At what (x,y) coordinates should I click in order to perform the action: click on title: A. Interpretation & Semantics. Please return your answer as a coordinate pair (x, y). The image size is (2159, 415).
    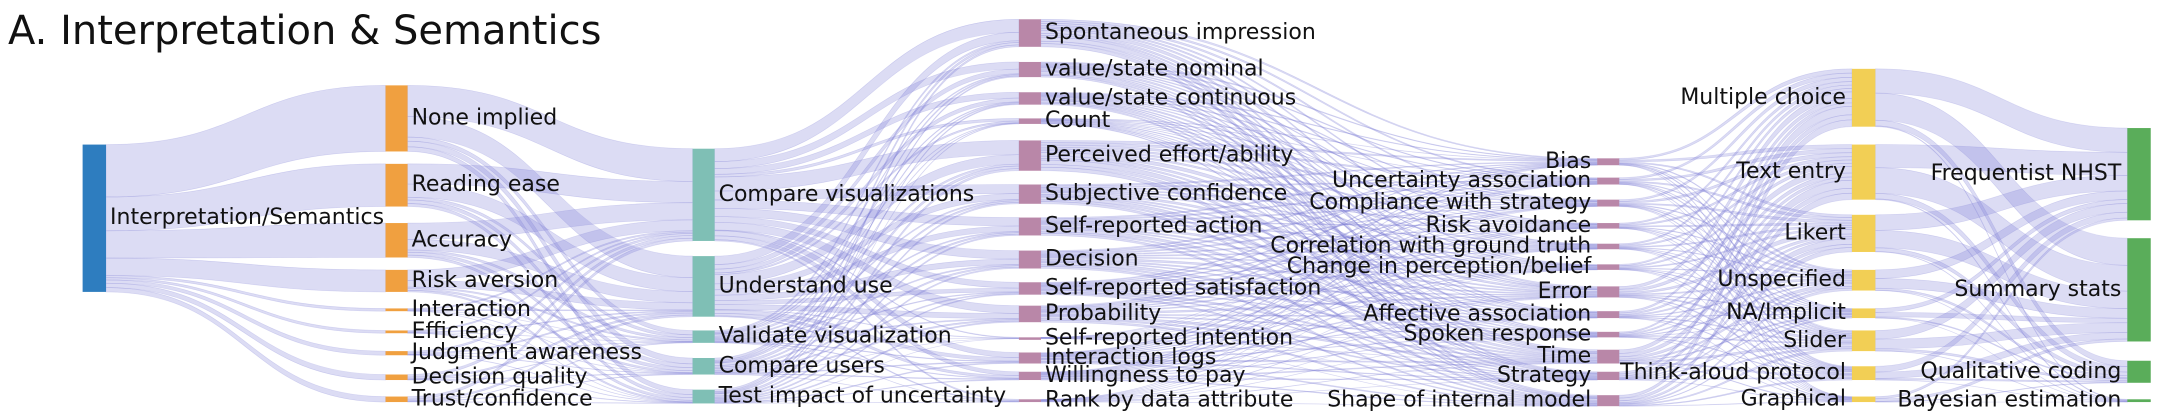
    Looking at the image, I should click on (304, 31).